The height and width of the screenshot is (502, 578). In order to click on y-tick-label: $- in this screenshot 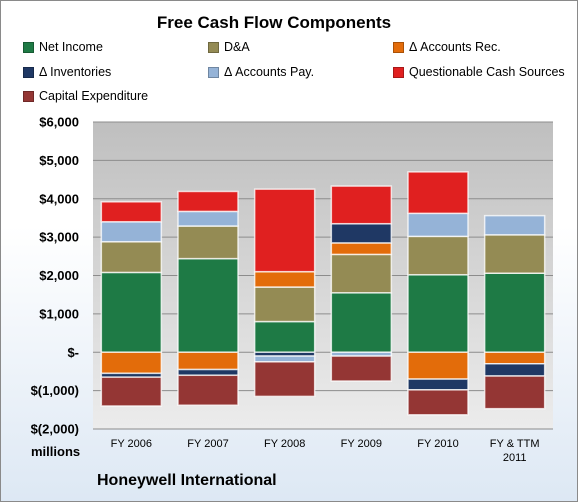, I will do `click(73, 352)`.